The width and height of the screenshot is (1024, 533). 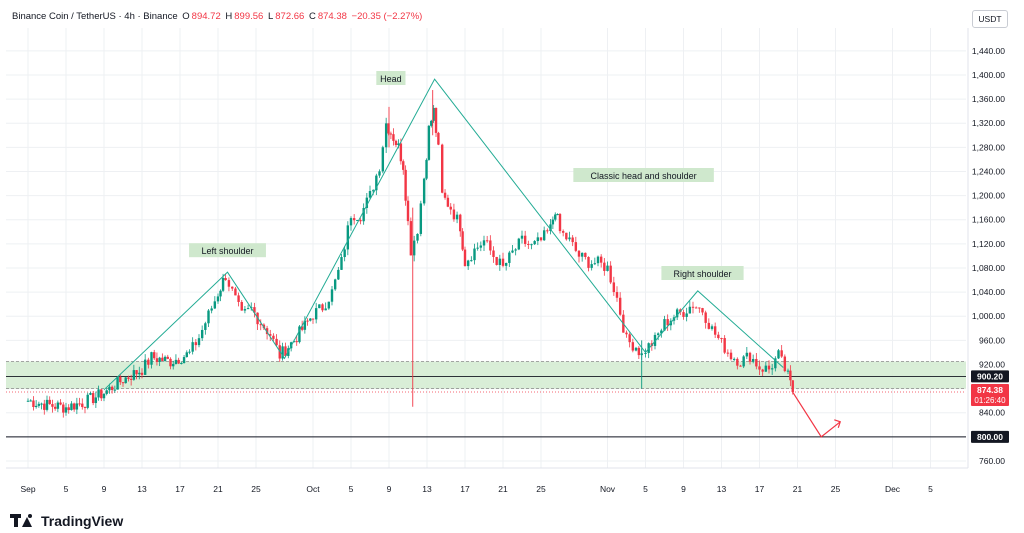 I want to click on label-left-shoulder-bg, so click(x=227, y=250).